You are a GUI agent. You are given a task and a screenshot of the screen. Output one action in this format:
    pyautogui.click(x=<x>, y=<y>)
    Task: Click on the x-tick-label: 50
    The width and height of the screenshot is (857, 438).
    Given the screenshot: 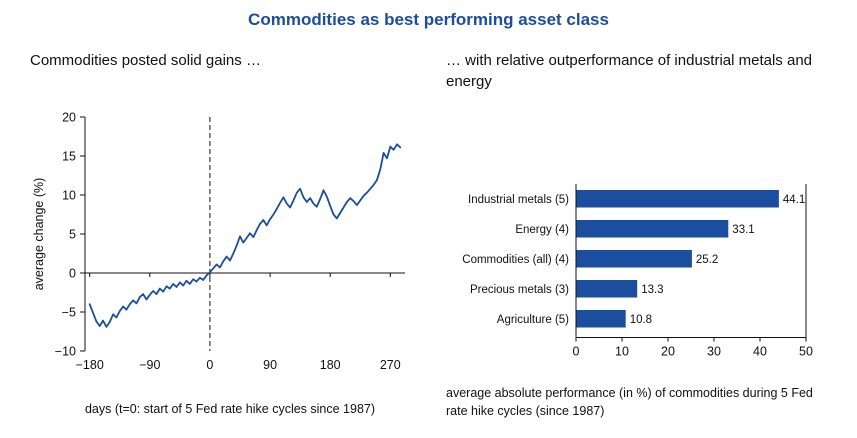 What is the action you would take?
    pyautogui.click(x=806, y=352)
    